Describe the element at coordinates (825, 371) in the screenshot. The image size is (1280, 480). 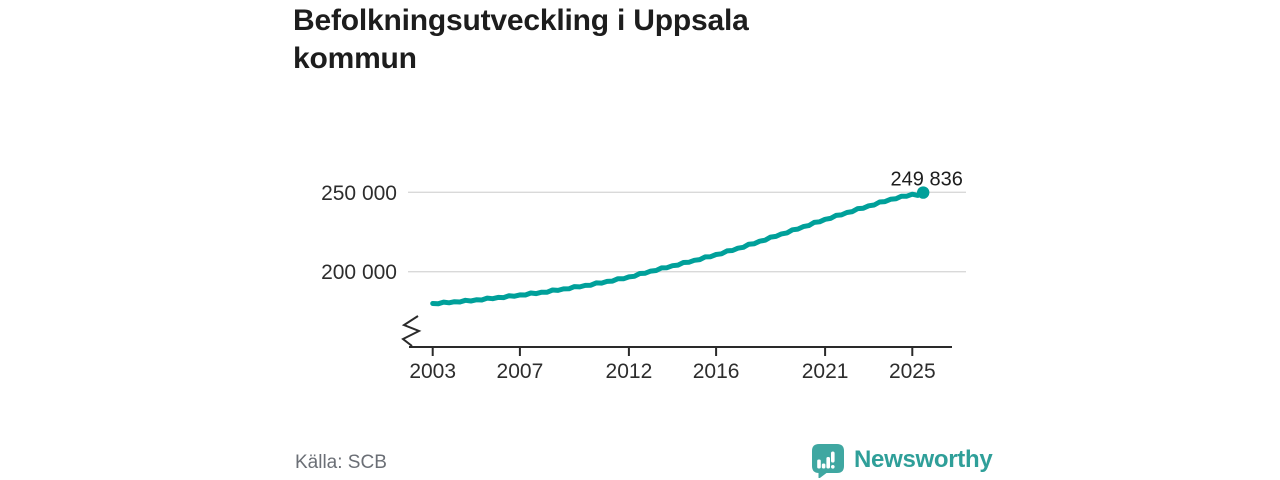
I see `x-tick-label: 2021` at that location.